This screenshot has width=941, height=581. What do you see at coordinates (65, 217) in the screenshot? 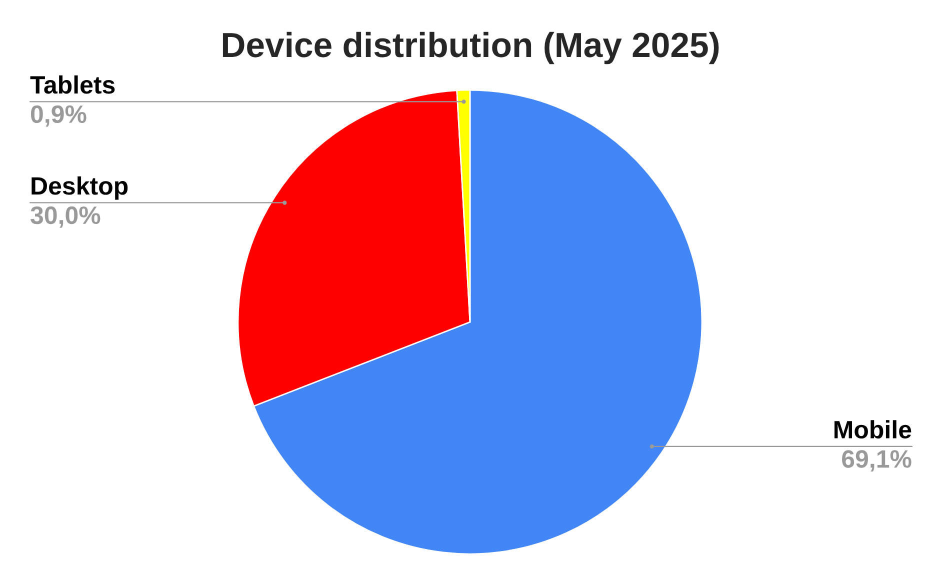
I see `data-label: 30,0%` at bounding box center [65, 217].